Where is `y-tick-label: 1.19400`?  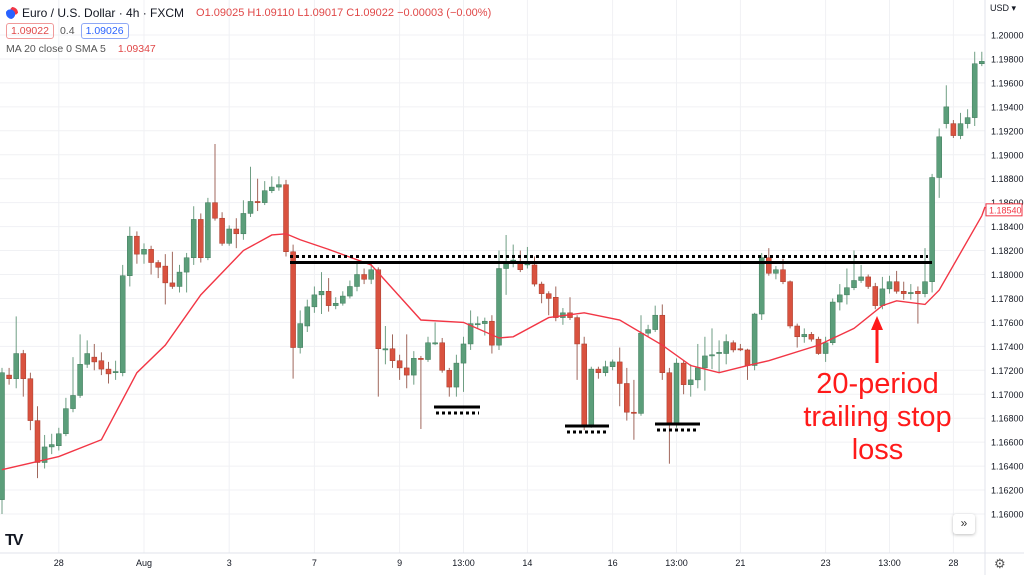 y-tick-label: 1.19400 is located at coordinates (1007, 107).